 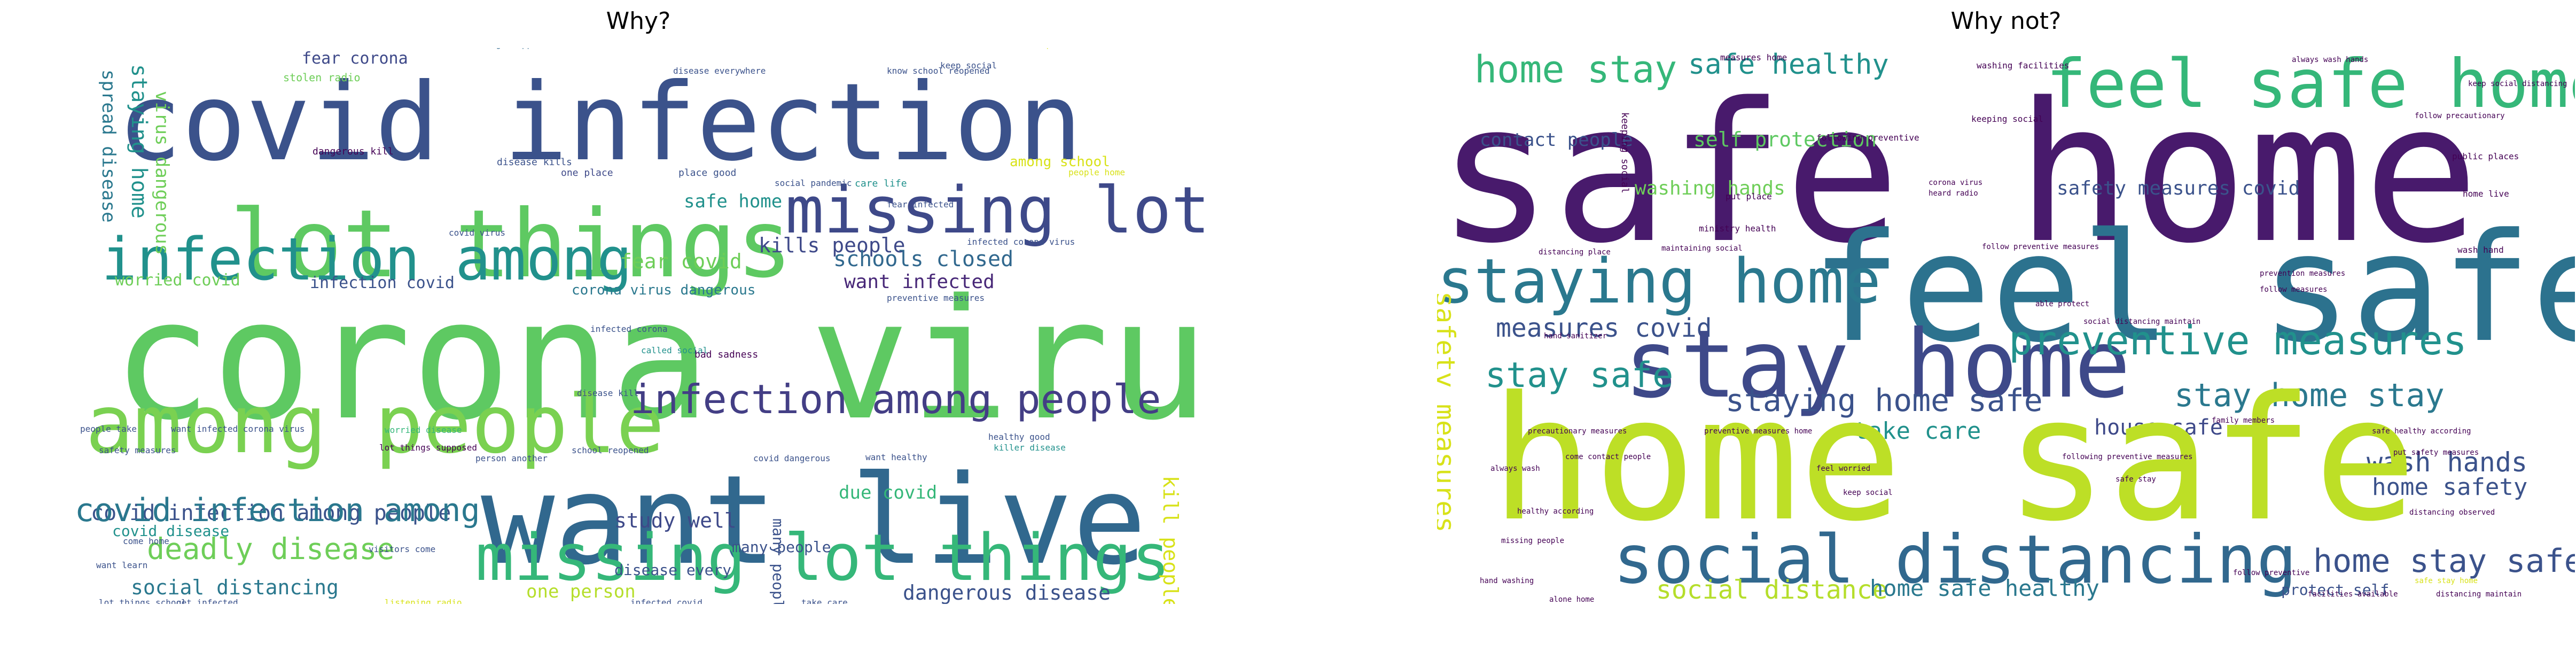 What do you see at coordinates (2485, 156) in the screenshot?
I see `cloud-word: public places` at bounding box center [2485, 156].